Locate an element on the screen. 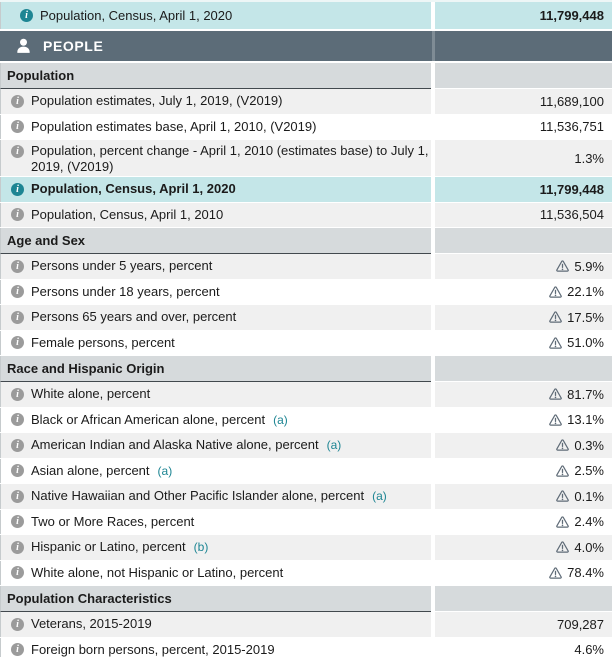  row-value: 11,689,100 is located at coordinates (571, 101).